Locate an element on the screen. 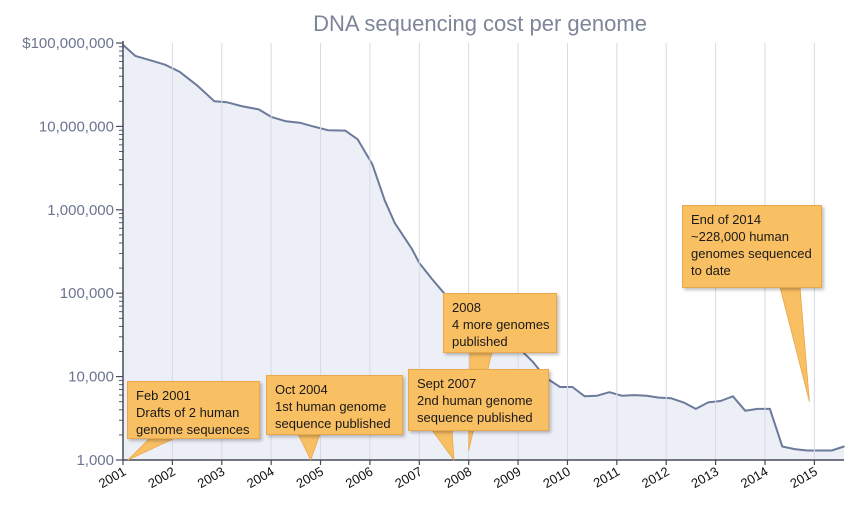 The width and height of the screenshot is (850, 510). x-tick-label: 2003 is located at coordinates (211, 477).